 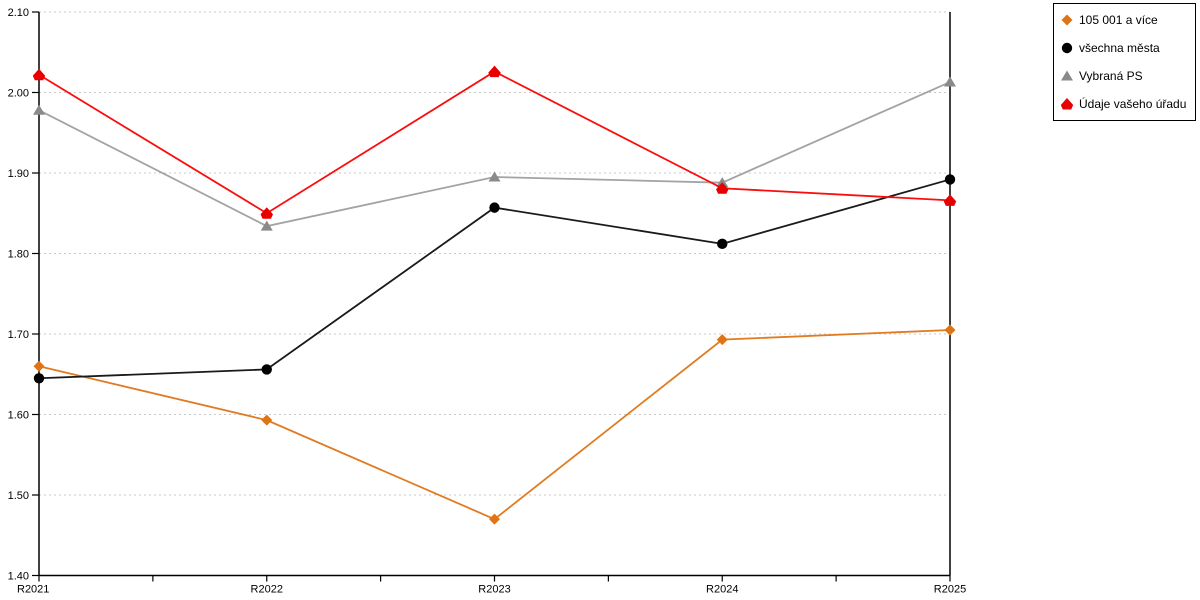 What do you see at coordinates (18, 255) in the screenshot?
I see `y-tick-label: 1.80` at bounding box center [18, 255].